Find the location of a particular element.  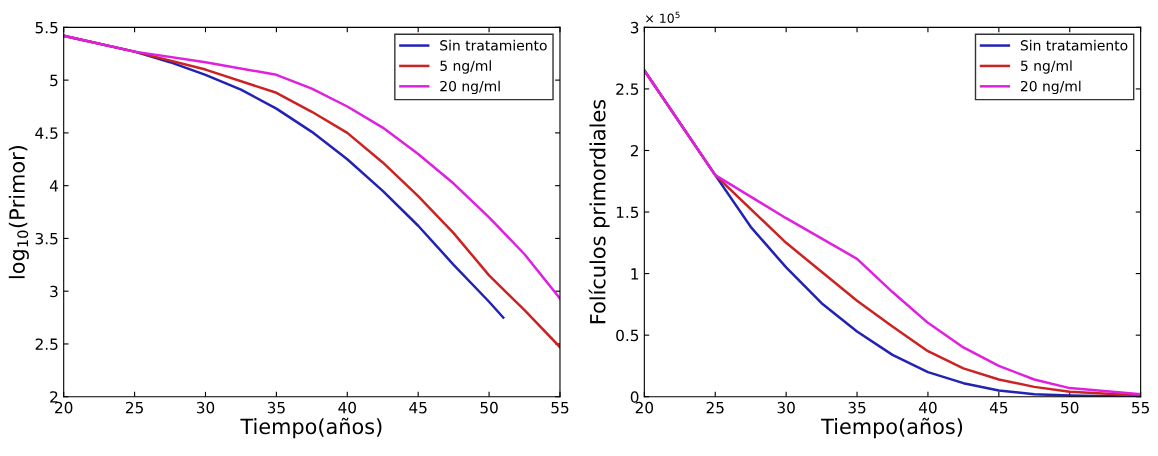

y-tick-label: 4 is located at coordinates (53, 186).